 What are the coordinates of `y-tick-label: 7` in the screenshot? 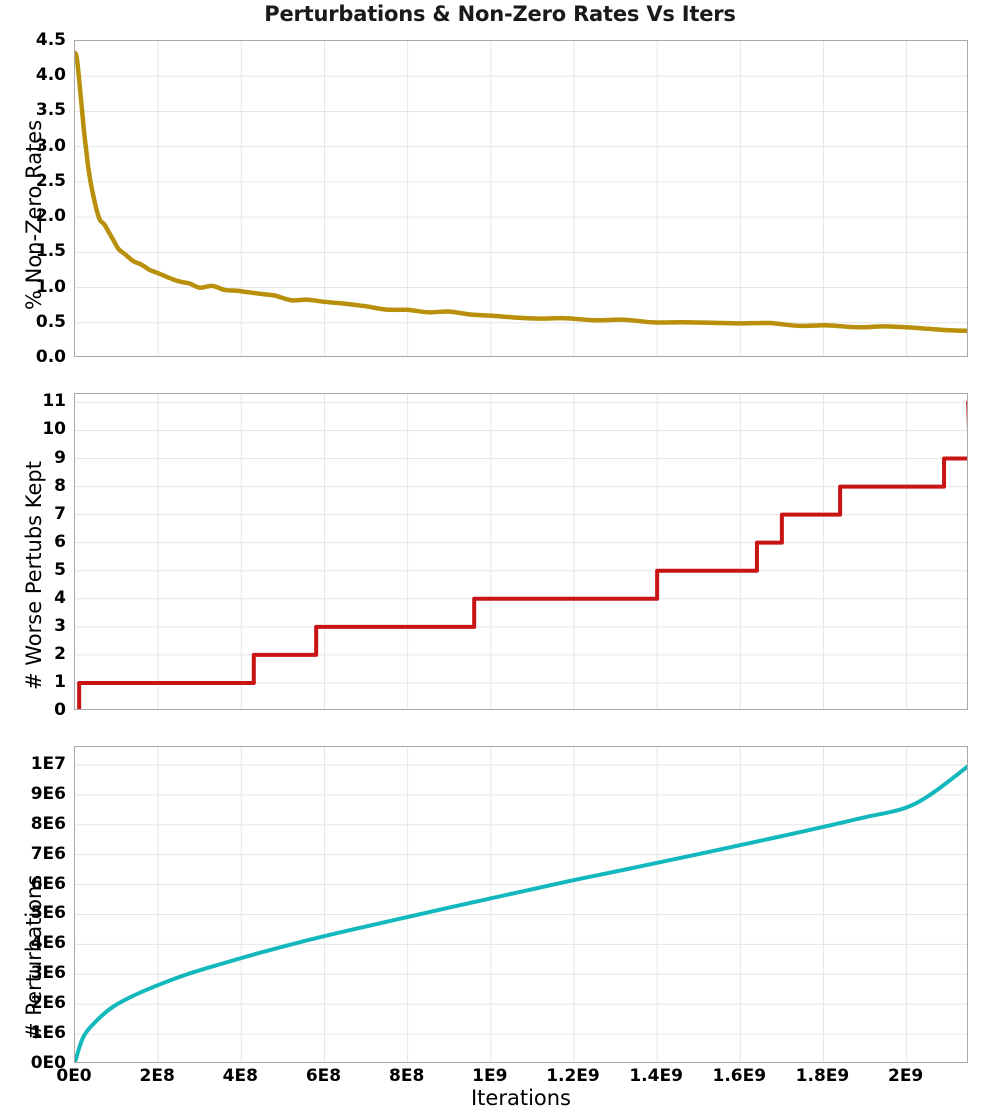 It's located at (60, 513).